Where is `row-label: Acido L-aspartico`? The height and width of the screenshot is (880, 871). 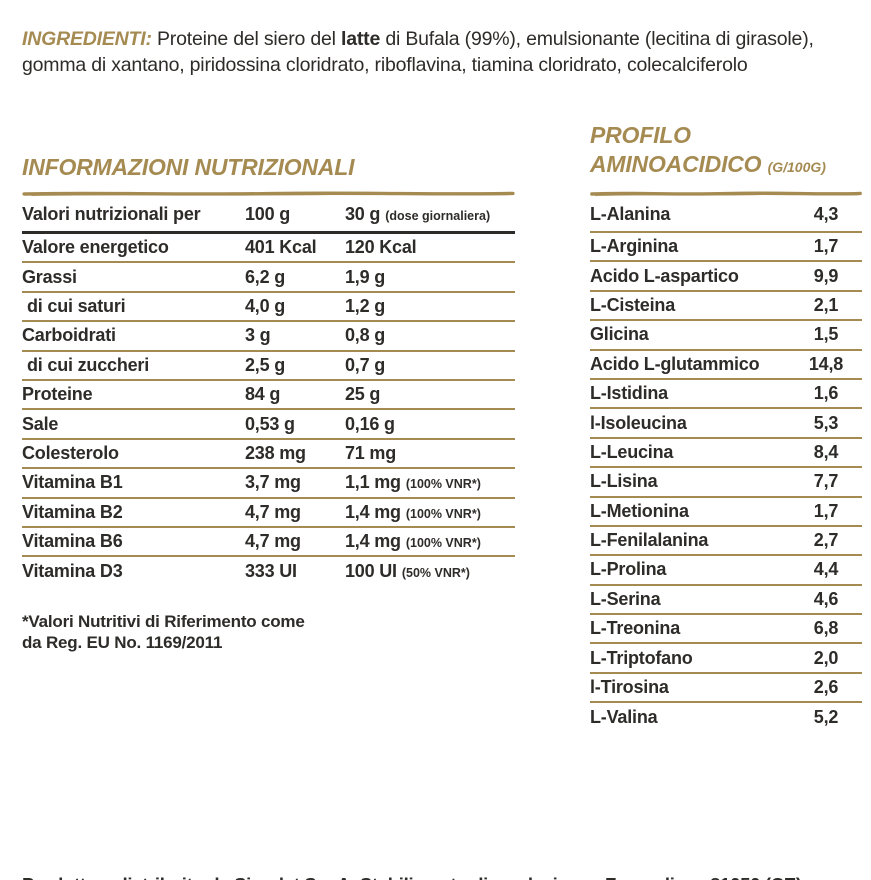 row-label: Acido L-aspartico is located at coordinates (664, 275).